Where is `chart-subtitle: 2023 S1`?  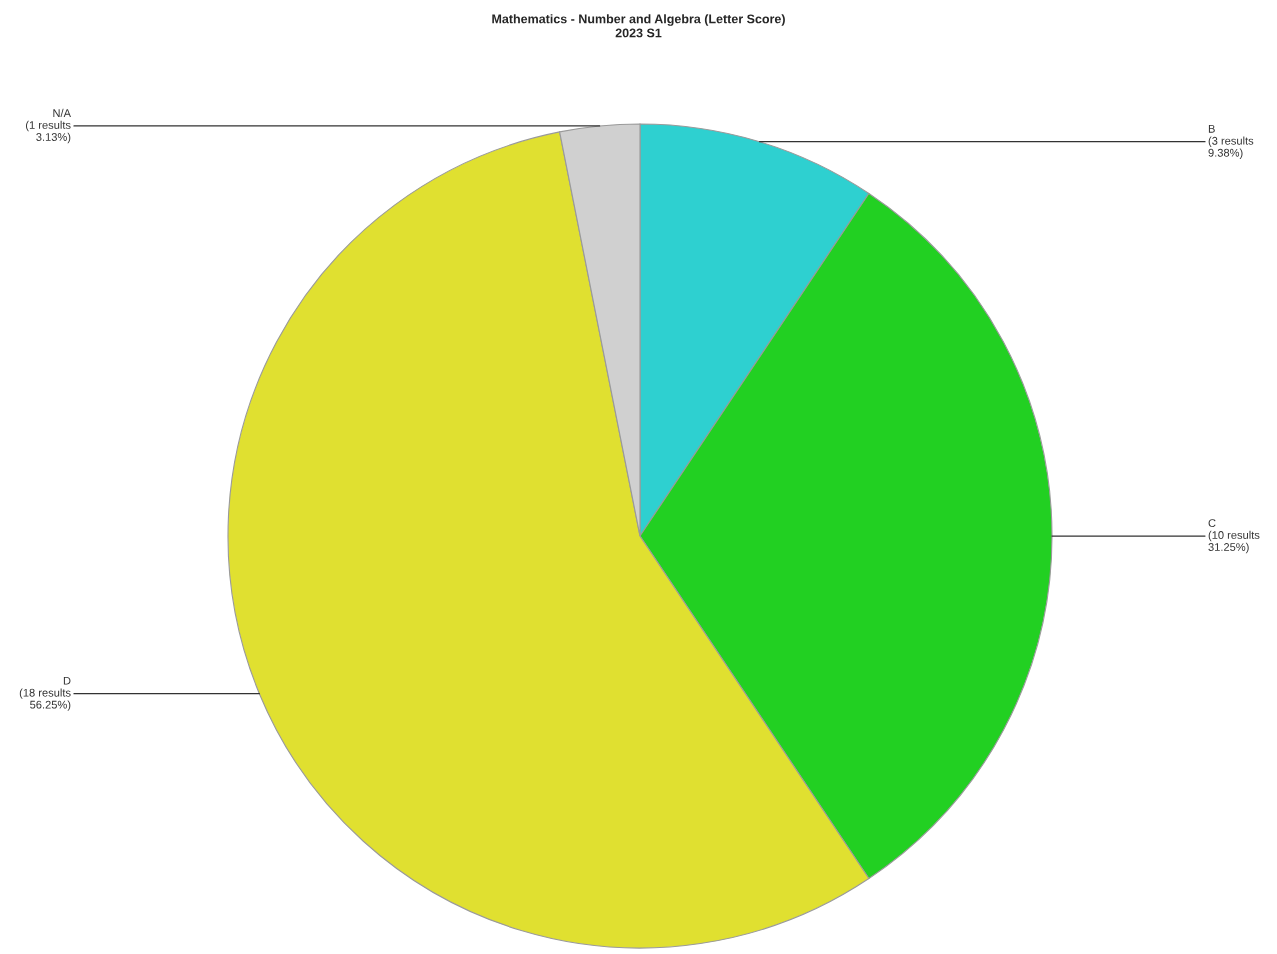 chart-subtitle: 2023 S1 is located at coordinates (638, 33).